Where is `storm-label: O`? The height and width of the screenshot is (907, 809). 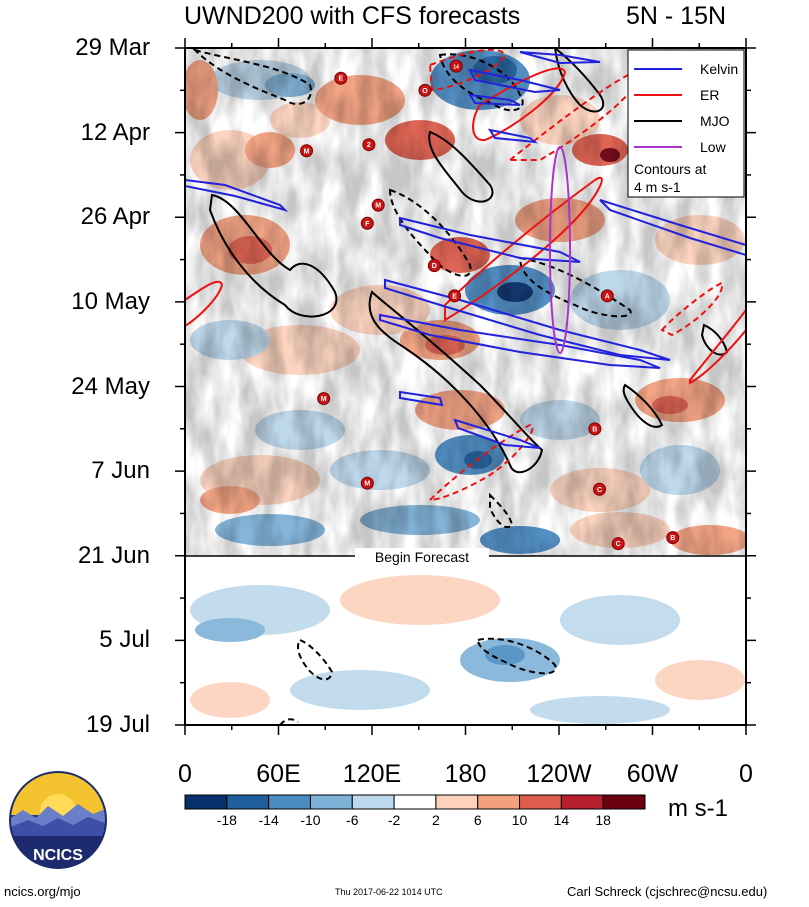 storm-label: O is located at coordinates (425, 91).